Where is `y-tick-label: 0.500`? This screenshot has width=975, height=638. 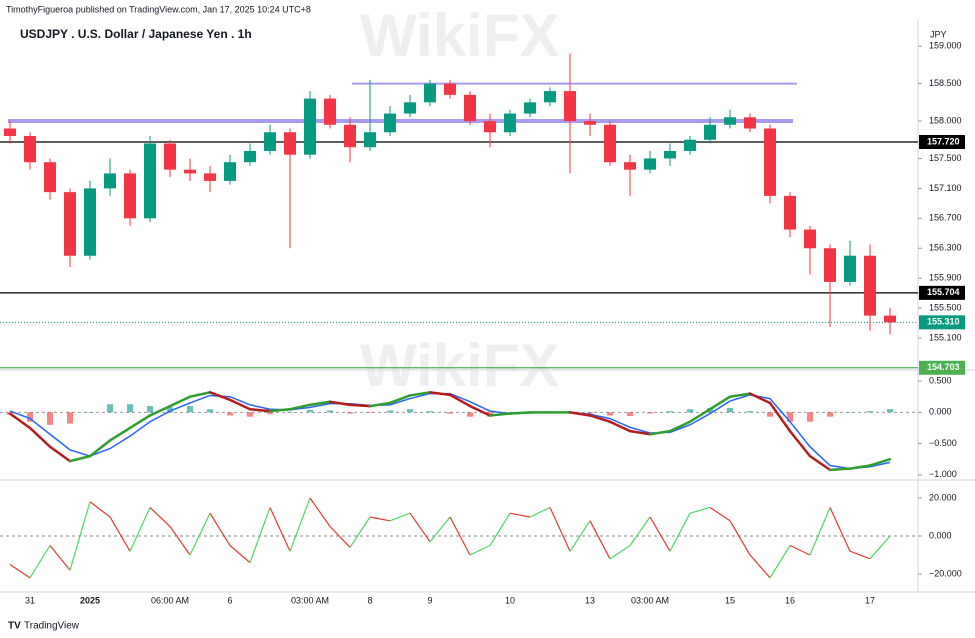 y-tick-label: 0.500 is located at coordinates (940, 380).